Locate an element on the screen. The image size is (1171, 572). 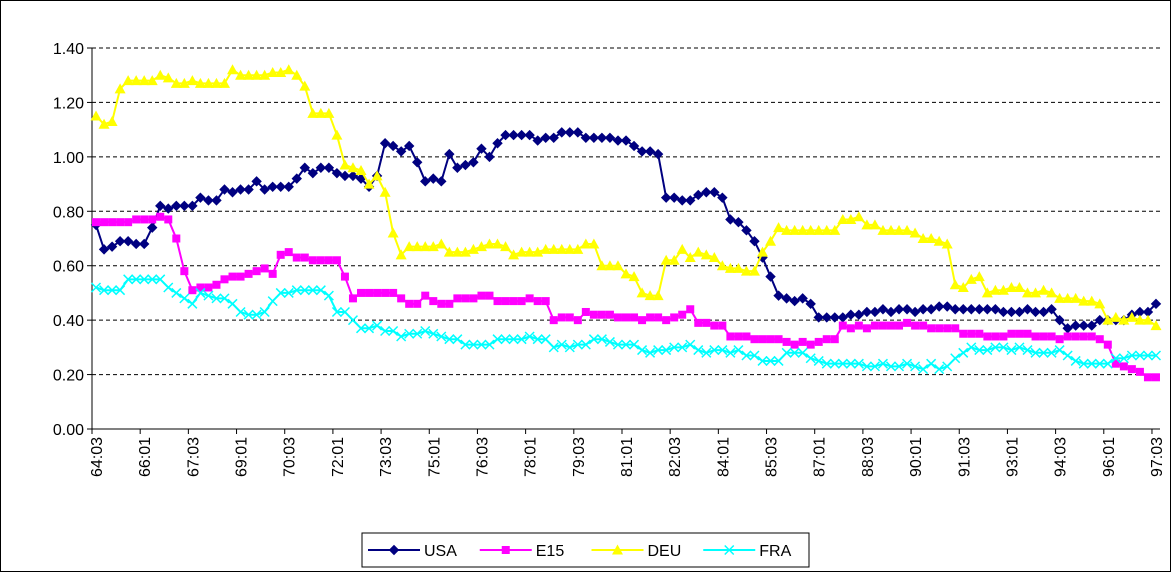
x-tick-label: 66:01 is located at coordinates (145, 457).